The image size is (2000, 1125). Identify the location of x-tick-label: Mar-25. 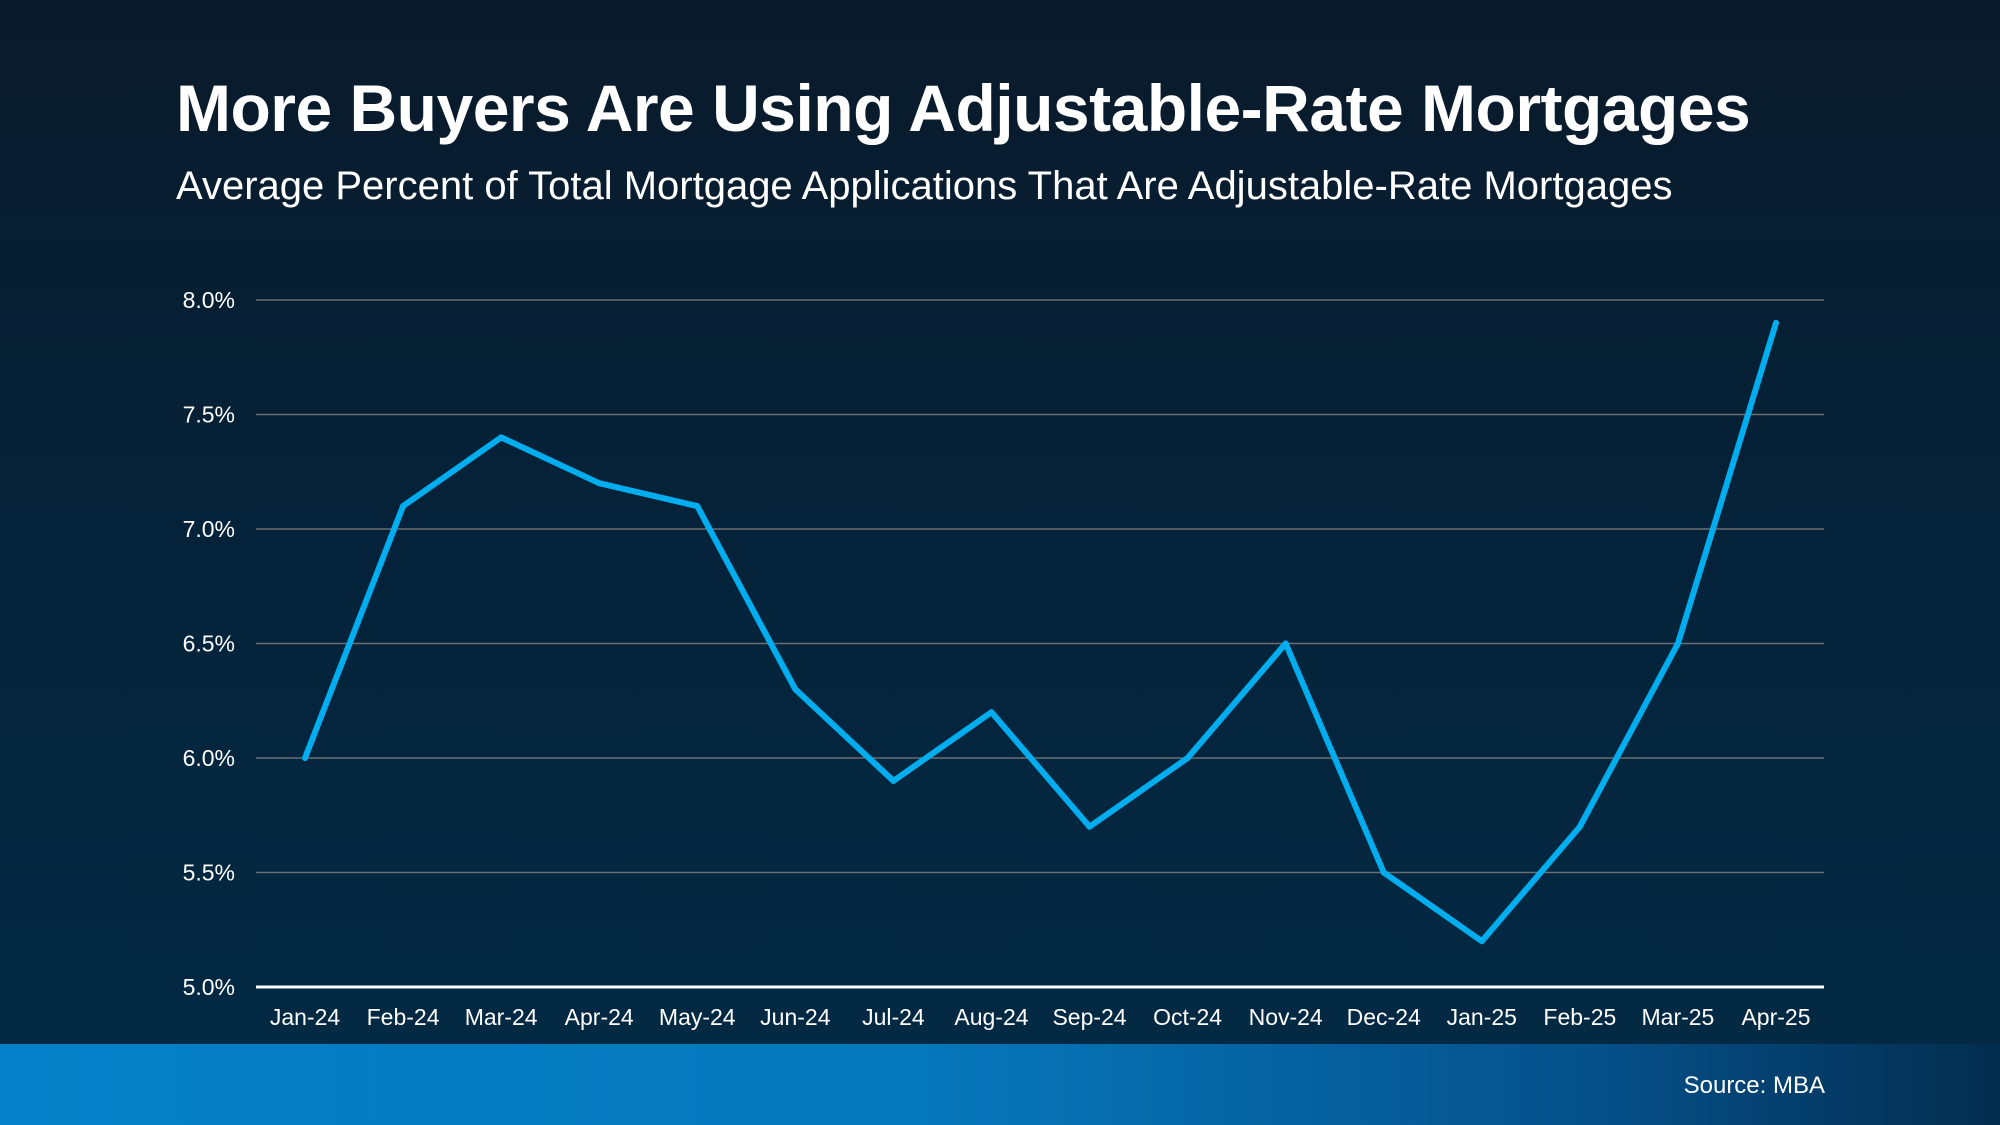
(1678, 1017).